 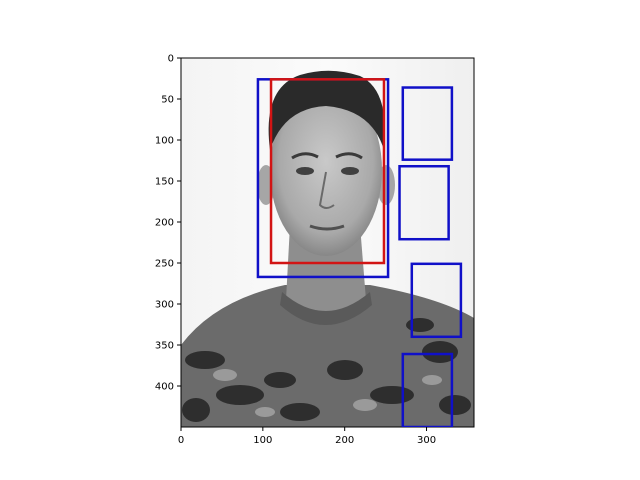 I want to click on x-tick-label: 0, so click(x=181, y=440).